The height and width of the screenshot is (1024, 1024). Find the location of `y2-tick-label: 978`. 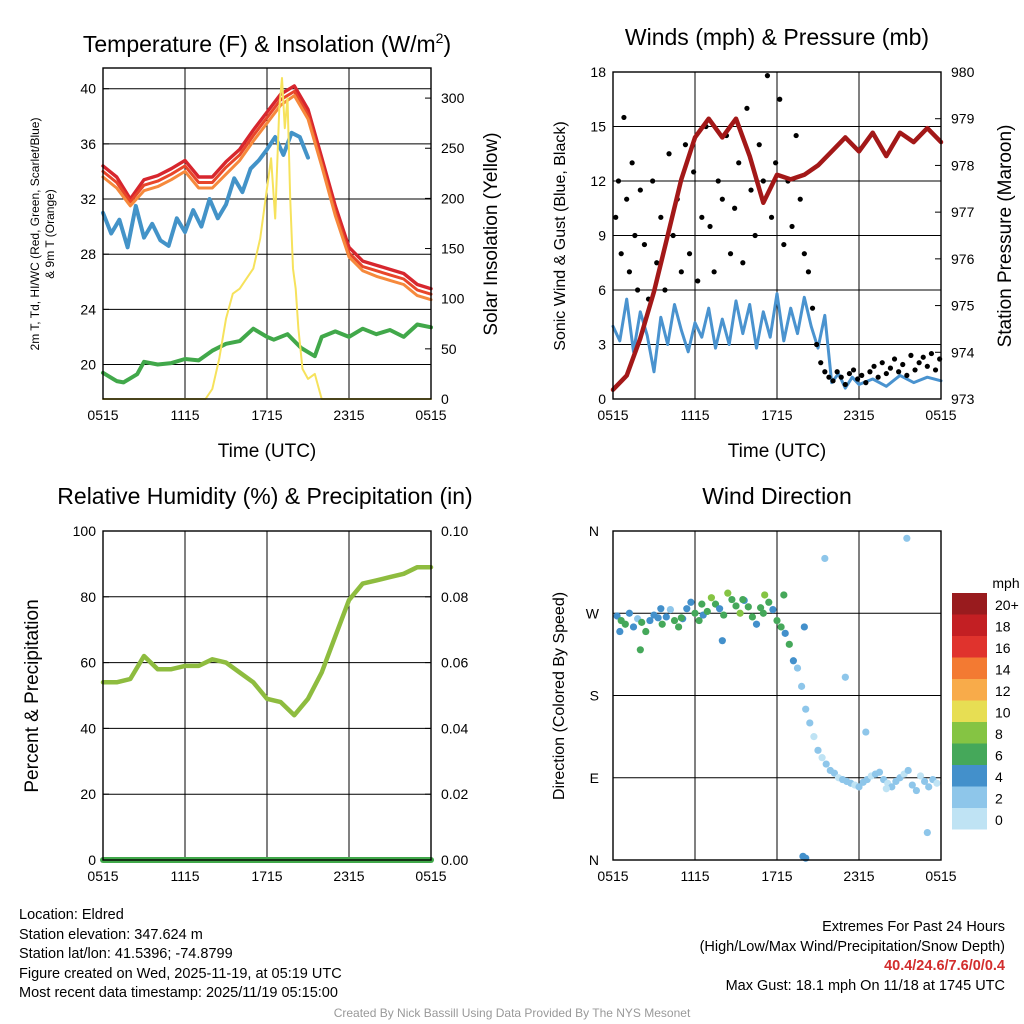

y2-tick-label: 978 is located at coordinates (963, 165).